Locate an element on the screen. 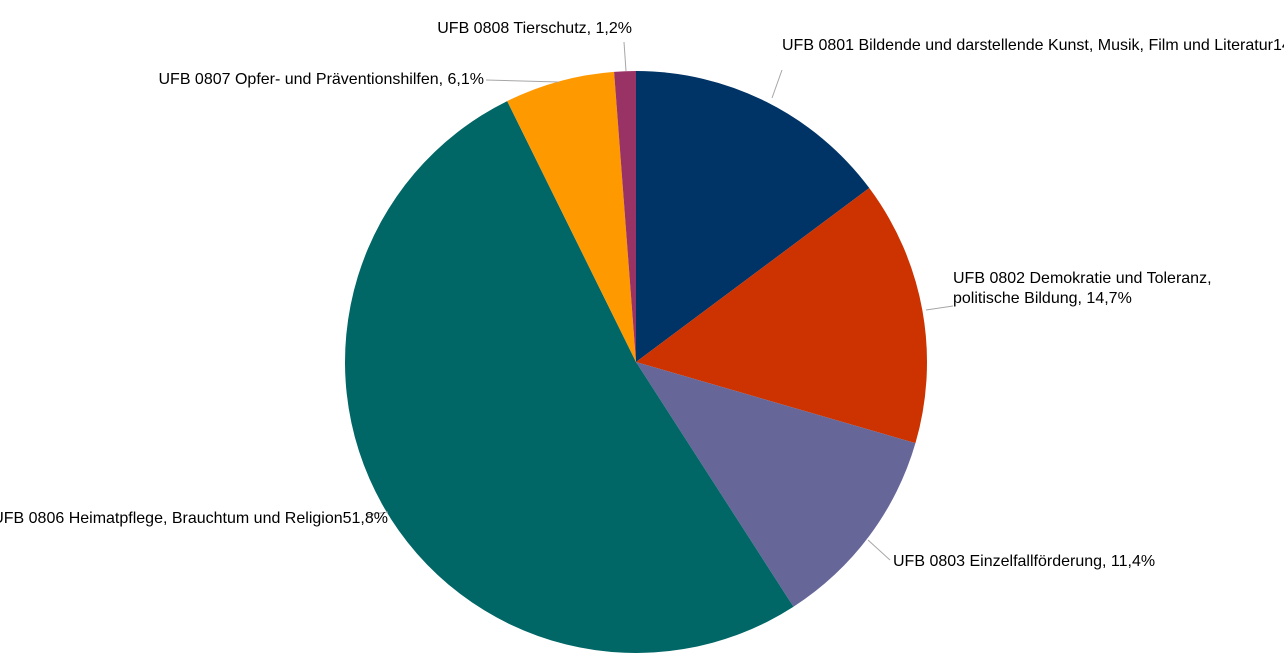 The image size is (1284, 653). data-label-value: 6,1% is located at coordinates (466, 79).